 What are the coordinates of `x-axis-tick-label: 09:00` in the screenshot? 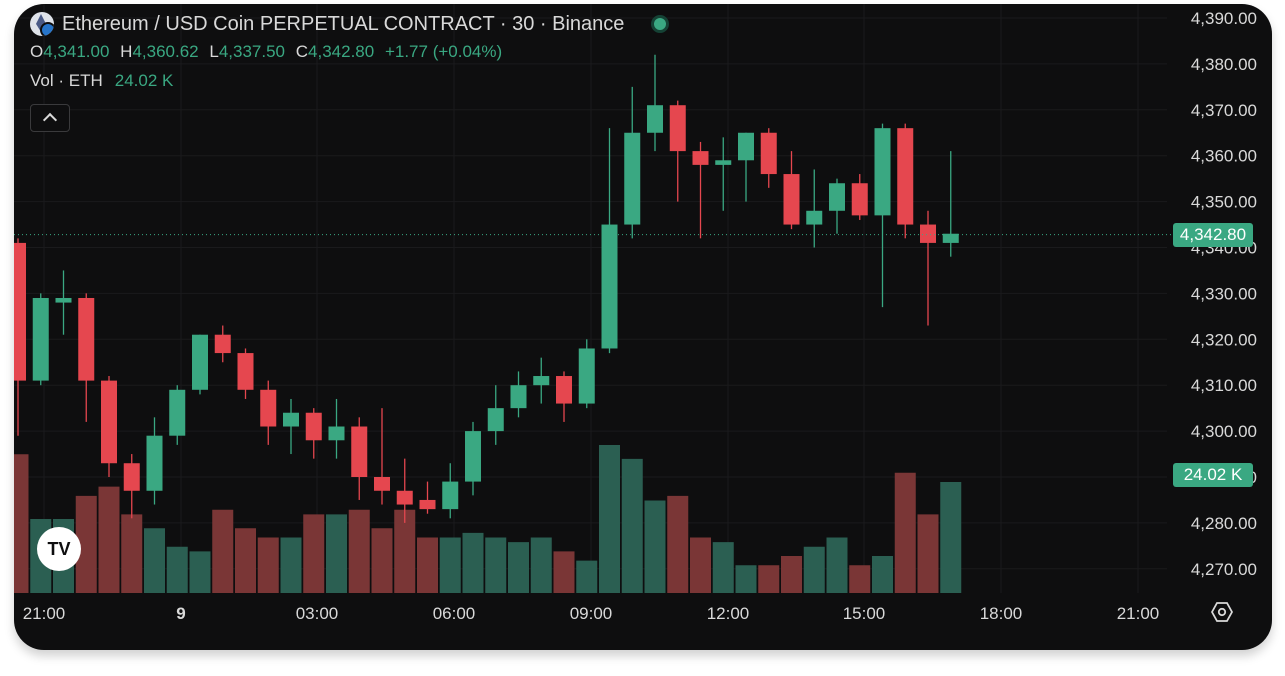 It's located at (591, 613).